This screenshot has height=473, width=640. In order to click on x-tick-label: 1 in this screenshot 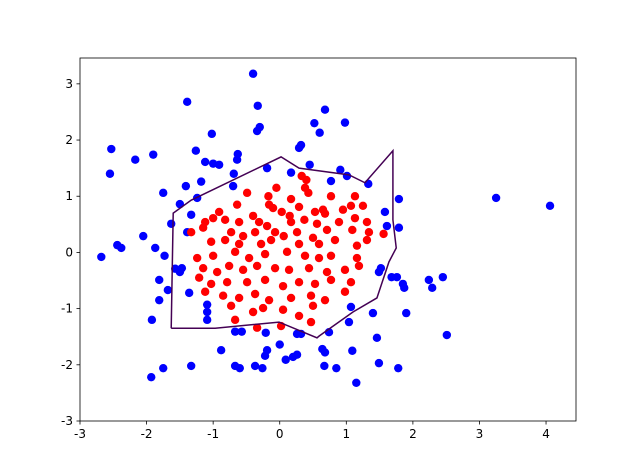, I will do `click(346, 434)`.